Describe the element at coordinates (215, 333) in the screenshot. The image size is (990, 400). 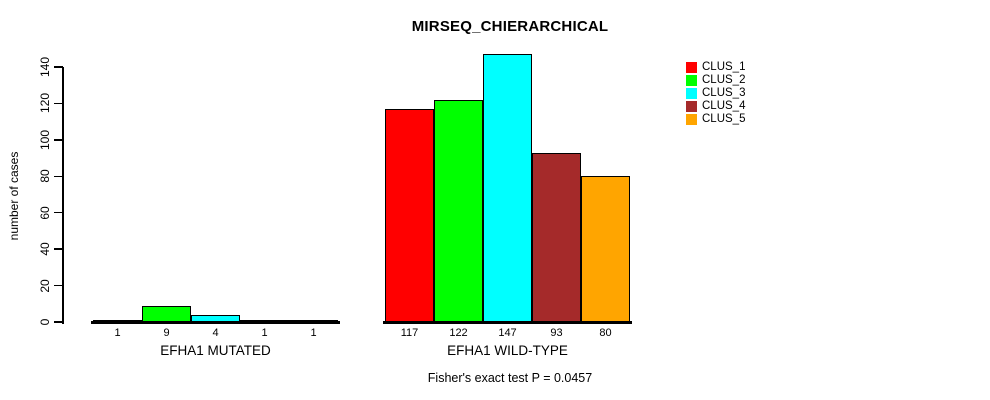
I see `bar-value-label: 4` at that location.